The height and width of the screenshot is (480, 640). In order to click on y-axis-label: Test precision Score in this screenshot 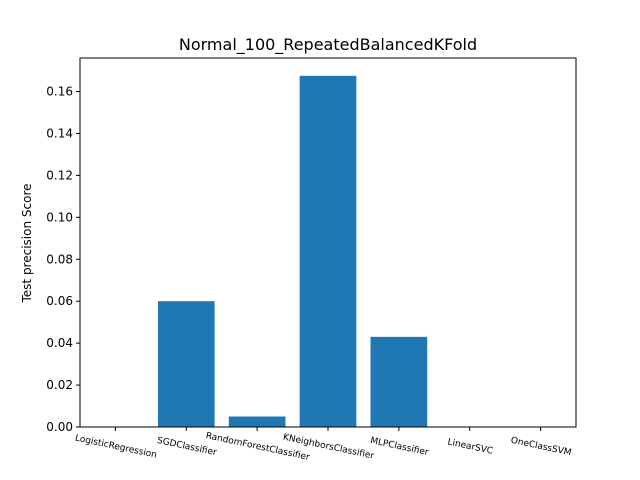, I will do `click(27, 243)`.